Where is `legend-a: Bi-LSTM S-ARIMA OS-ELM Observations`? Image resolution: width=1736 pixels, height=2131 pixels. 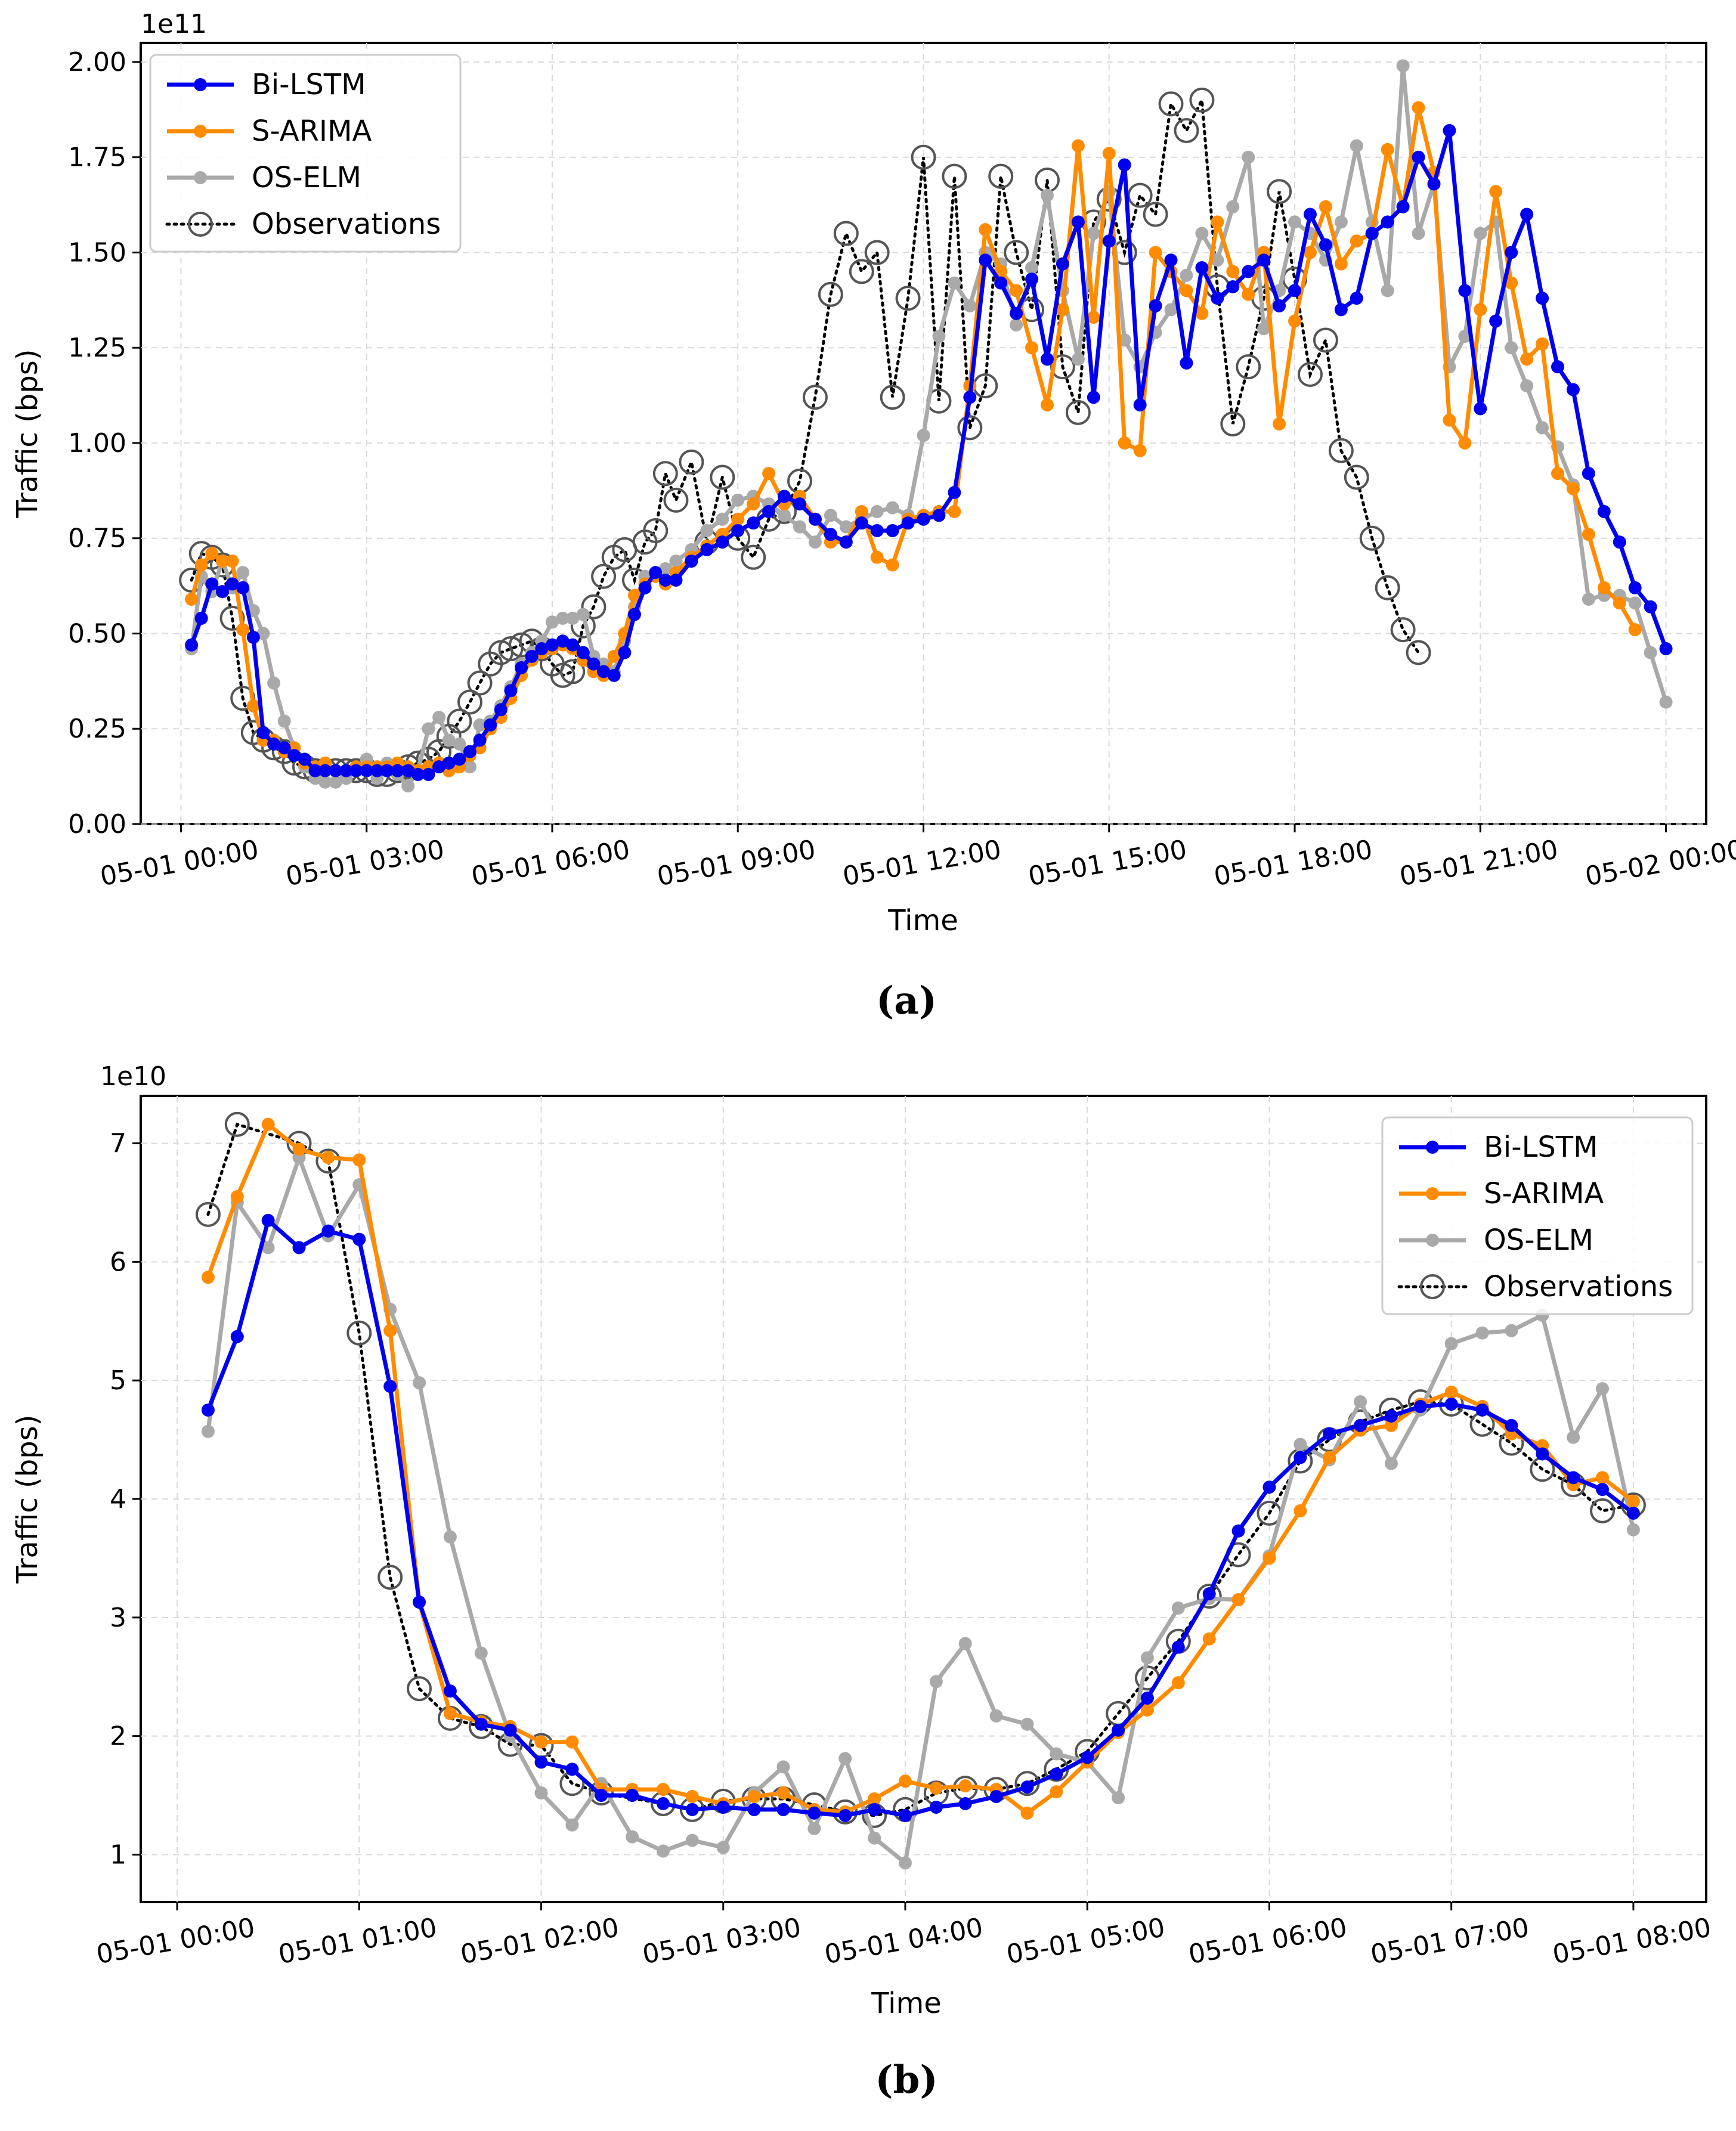
legend-a: Bi-LSTM S-ARIMA OS-ELM Observations is located at coordinates (305, 153).